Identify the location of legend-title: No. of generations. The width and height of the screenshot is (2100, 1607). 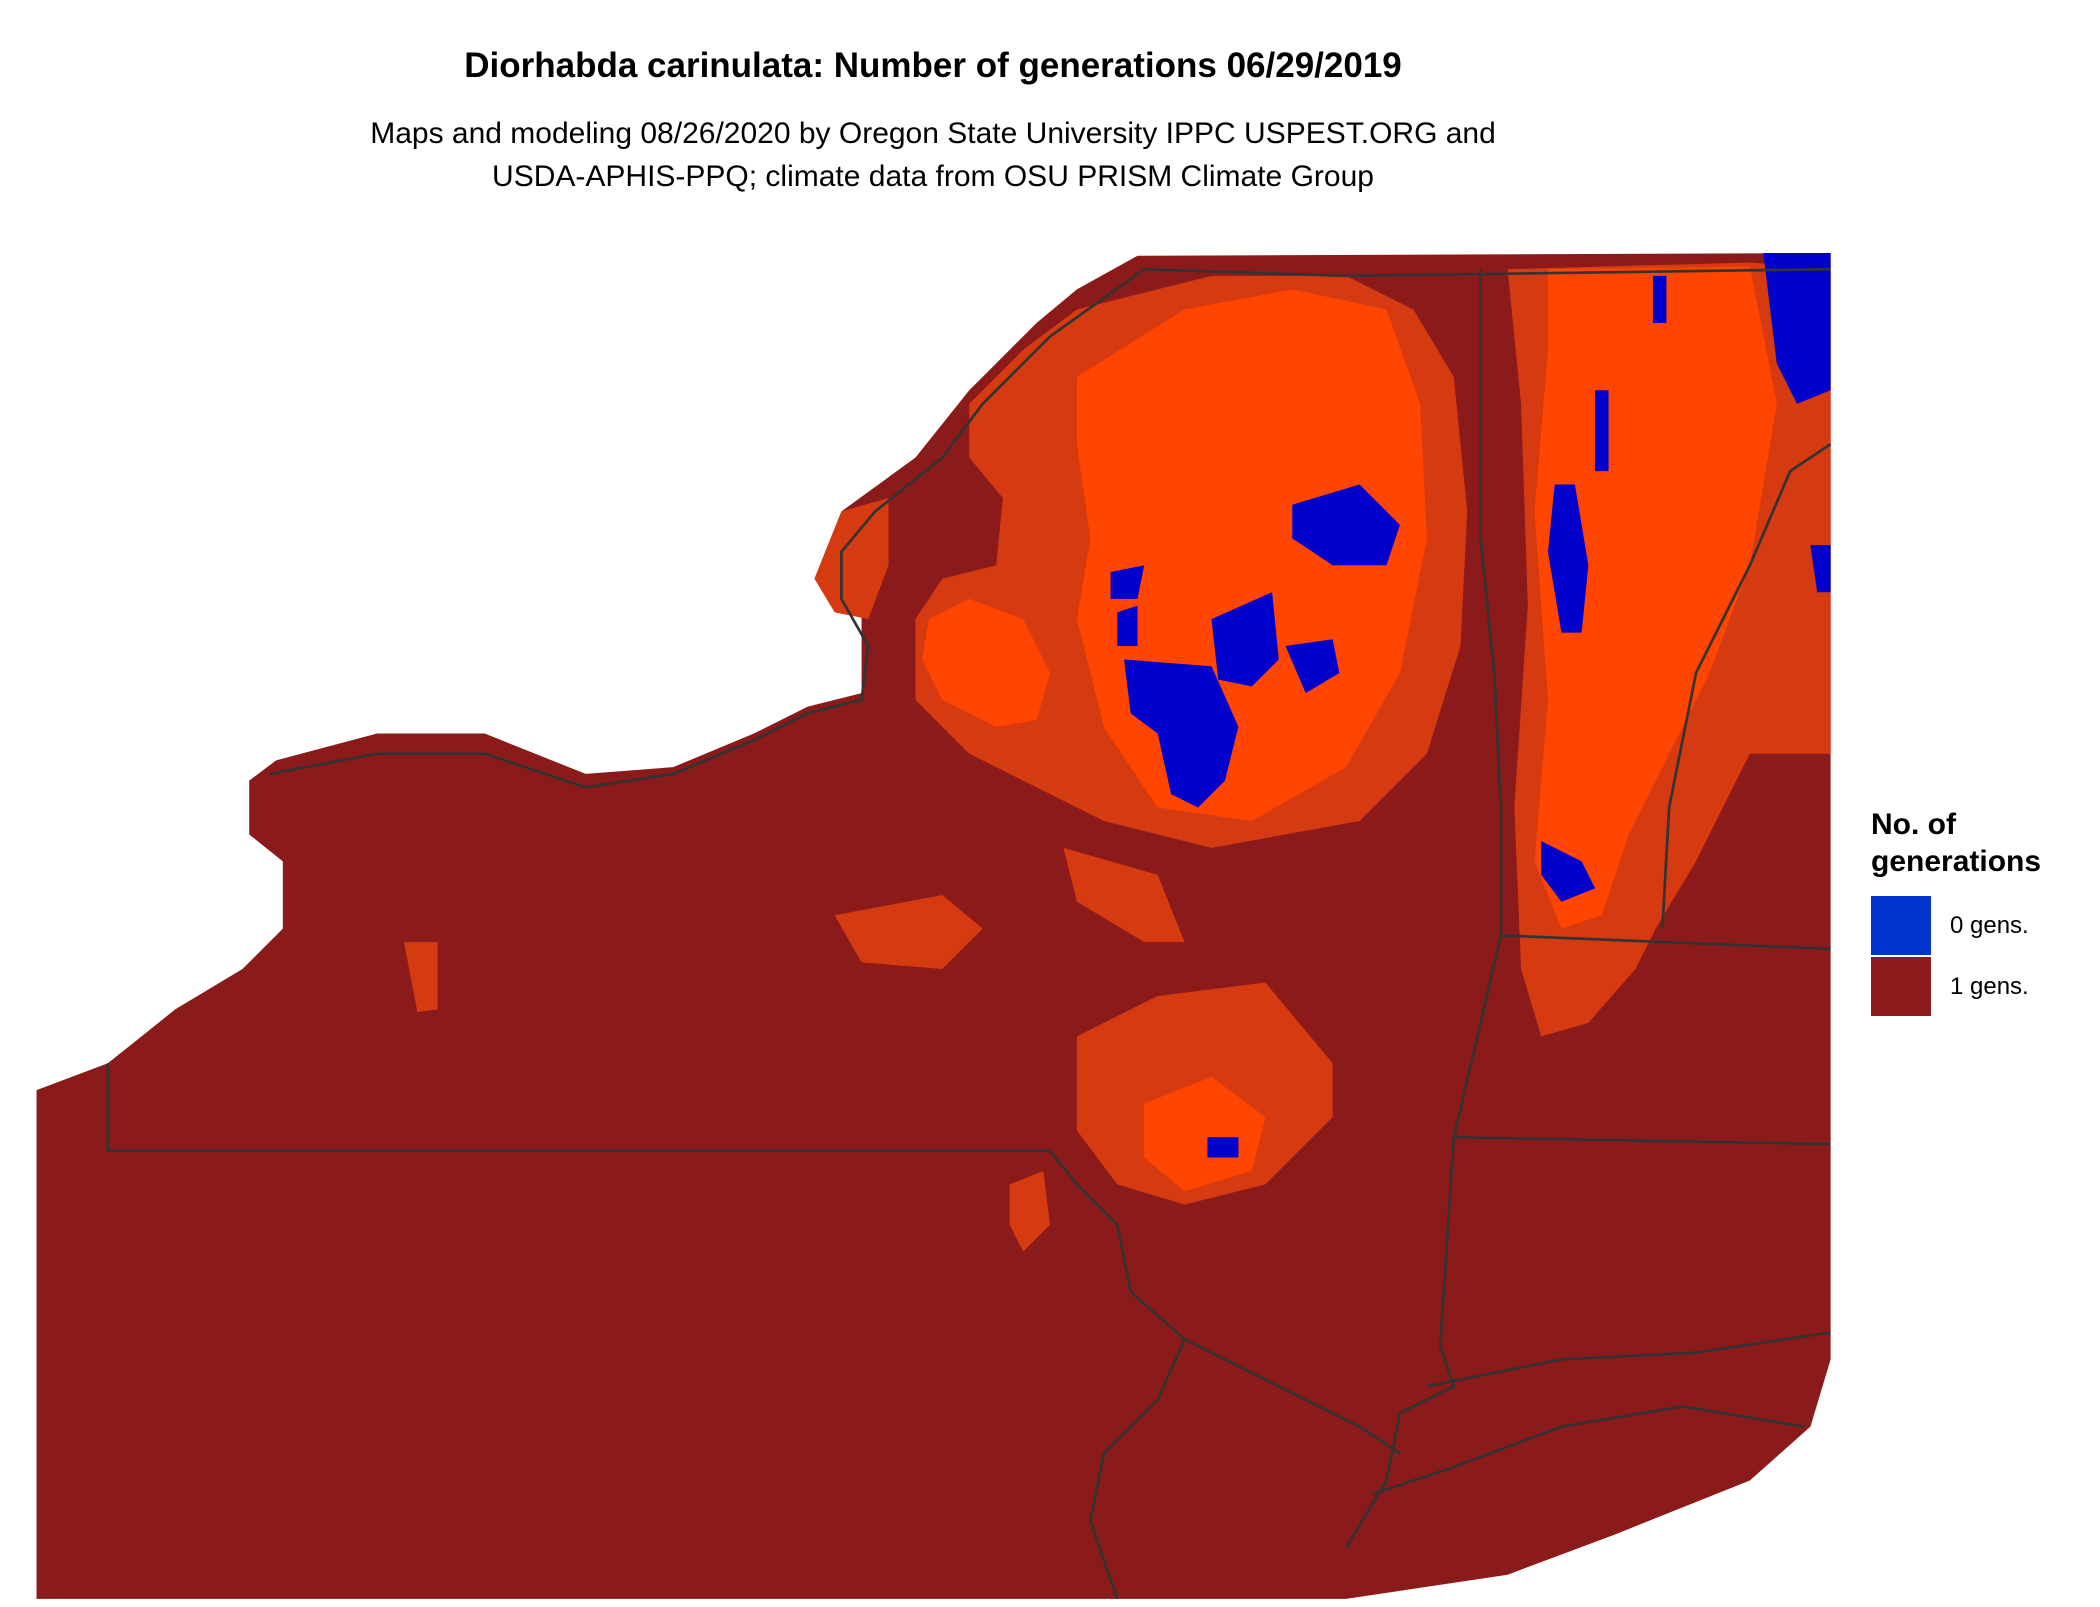
(1956, 843).